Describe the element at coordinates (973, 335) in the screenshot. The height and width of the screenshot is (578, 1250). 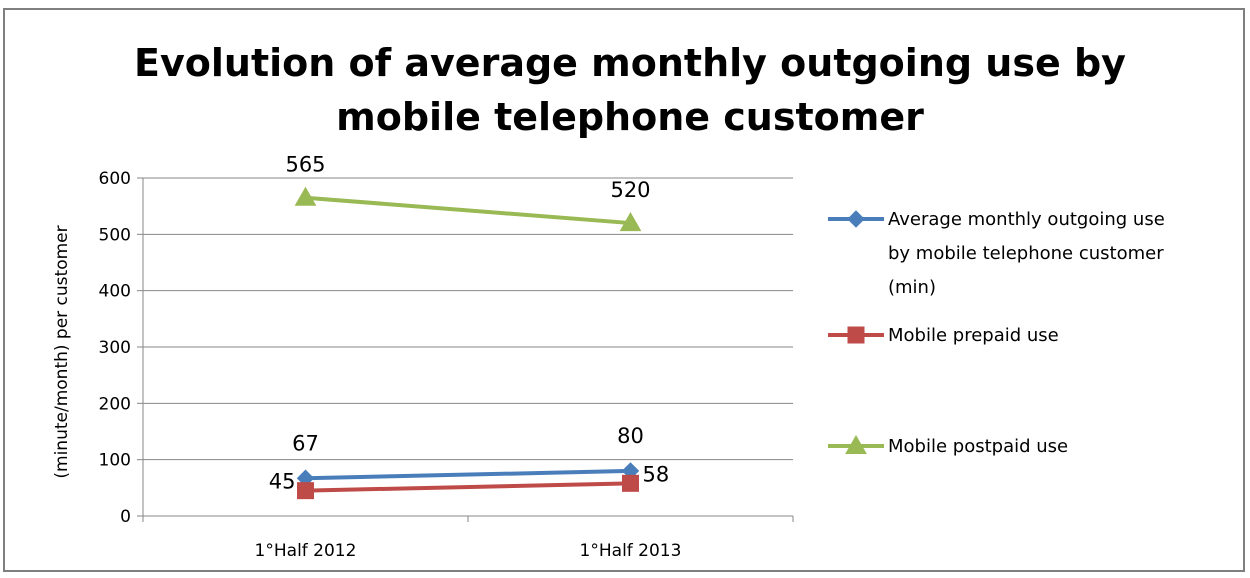
I see `legend-label: Mobile prepaid use` at that location.